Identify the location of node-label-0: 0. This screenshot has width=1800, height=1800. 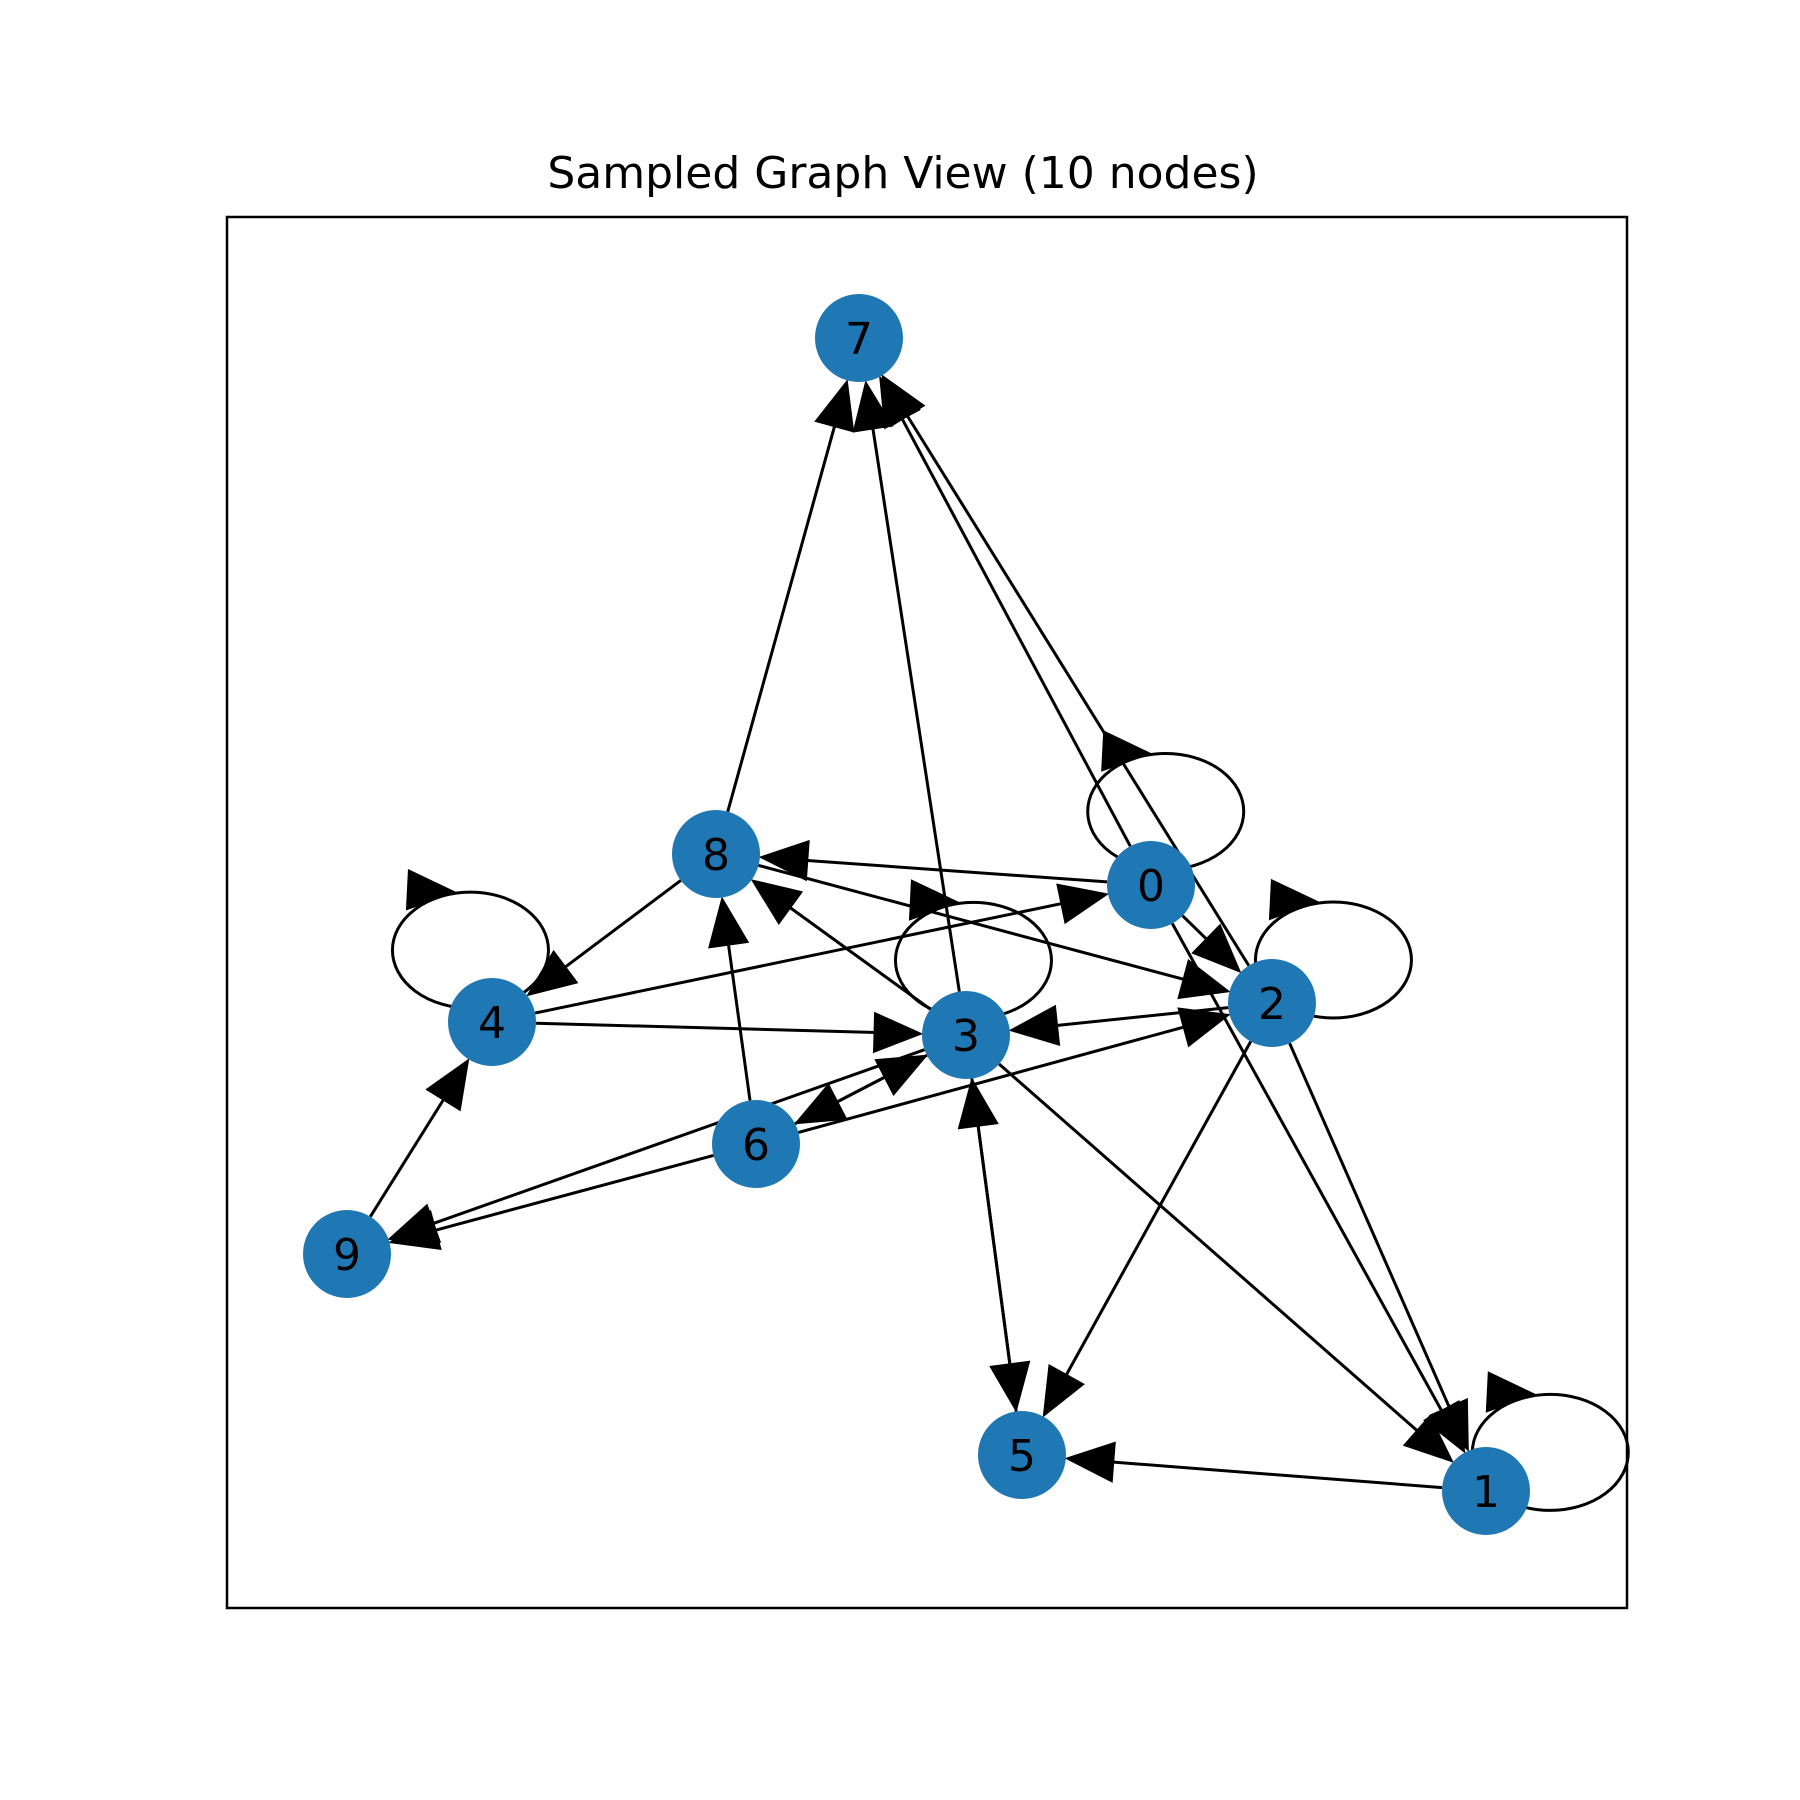
(1151, 886).